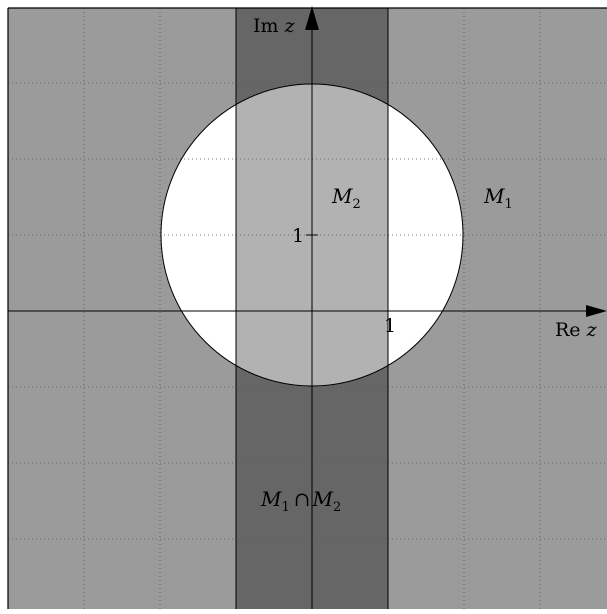 This screenshot has width=607, height=614. What do you see at coordinates (498, 198) in the screenshot?
I see `m1-label: M1` at bounding box center [498, 198].